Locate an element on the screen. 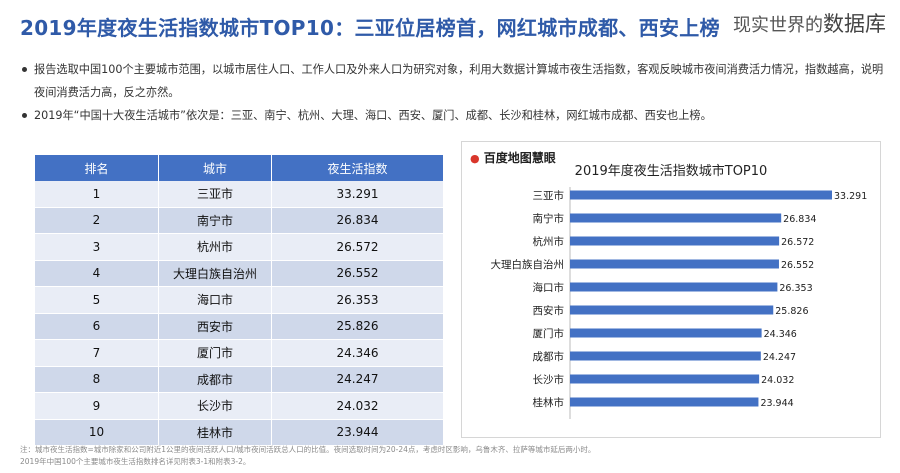  cell-index: 26.572 is located at coordinates (357, 247).